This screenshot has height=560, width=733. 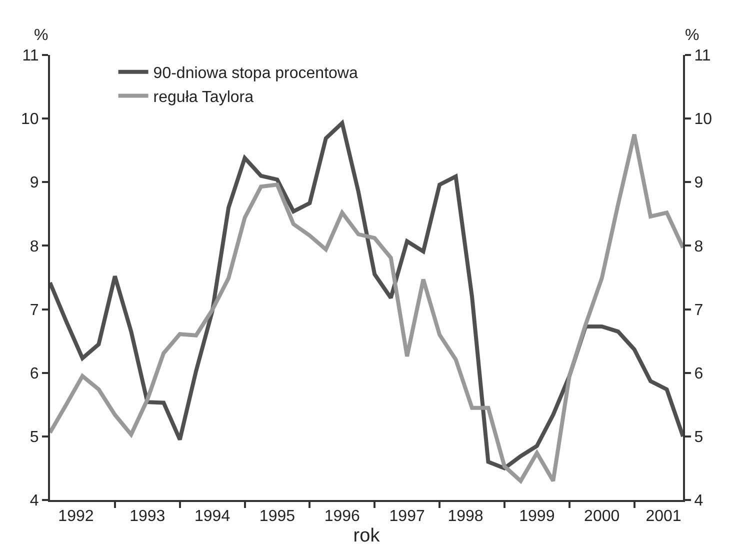 I want to click on x-tick-label: 1995, so click(x=277, y=517).